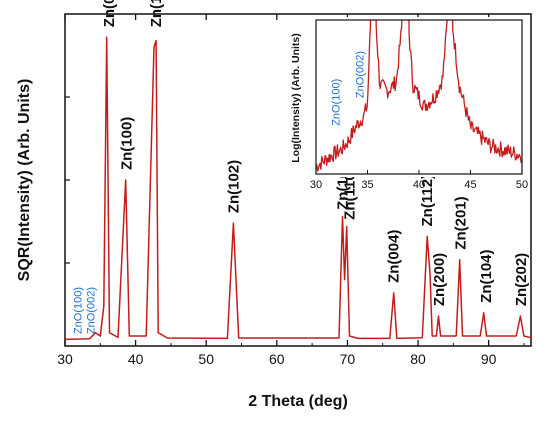  I want to click on inset-ticks: 30 35 40 45 50, so click(419, 180).